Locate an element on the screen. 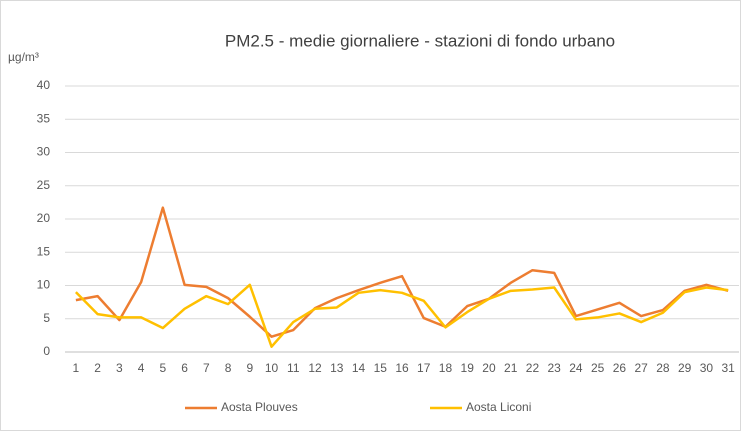 Image resolution: width=750 pixels, height=440 pixels. x-tick-label: 8 is located at coordinates (228, 368).